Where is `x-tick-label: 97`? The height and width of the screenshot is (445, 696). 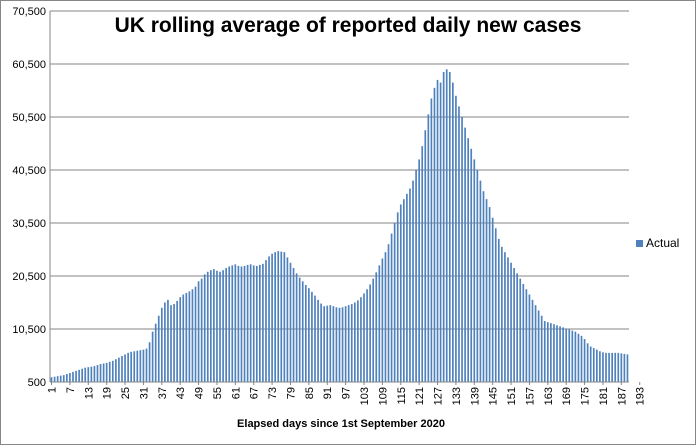
x-tick-label: 97 is located at coordinates (347, 393).